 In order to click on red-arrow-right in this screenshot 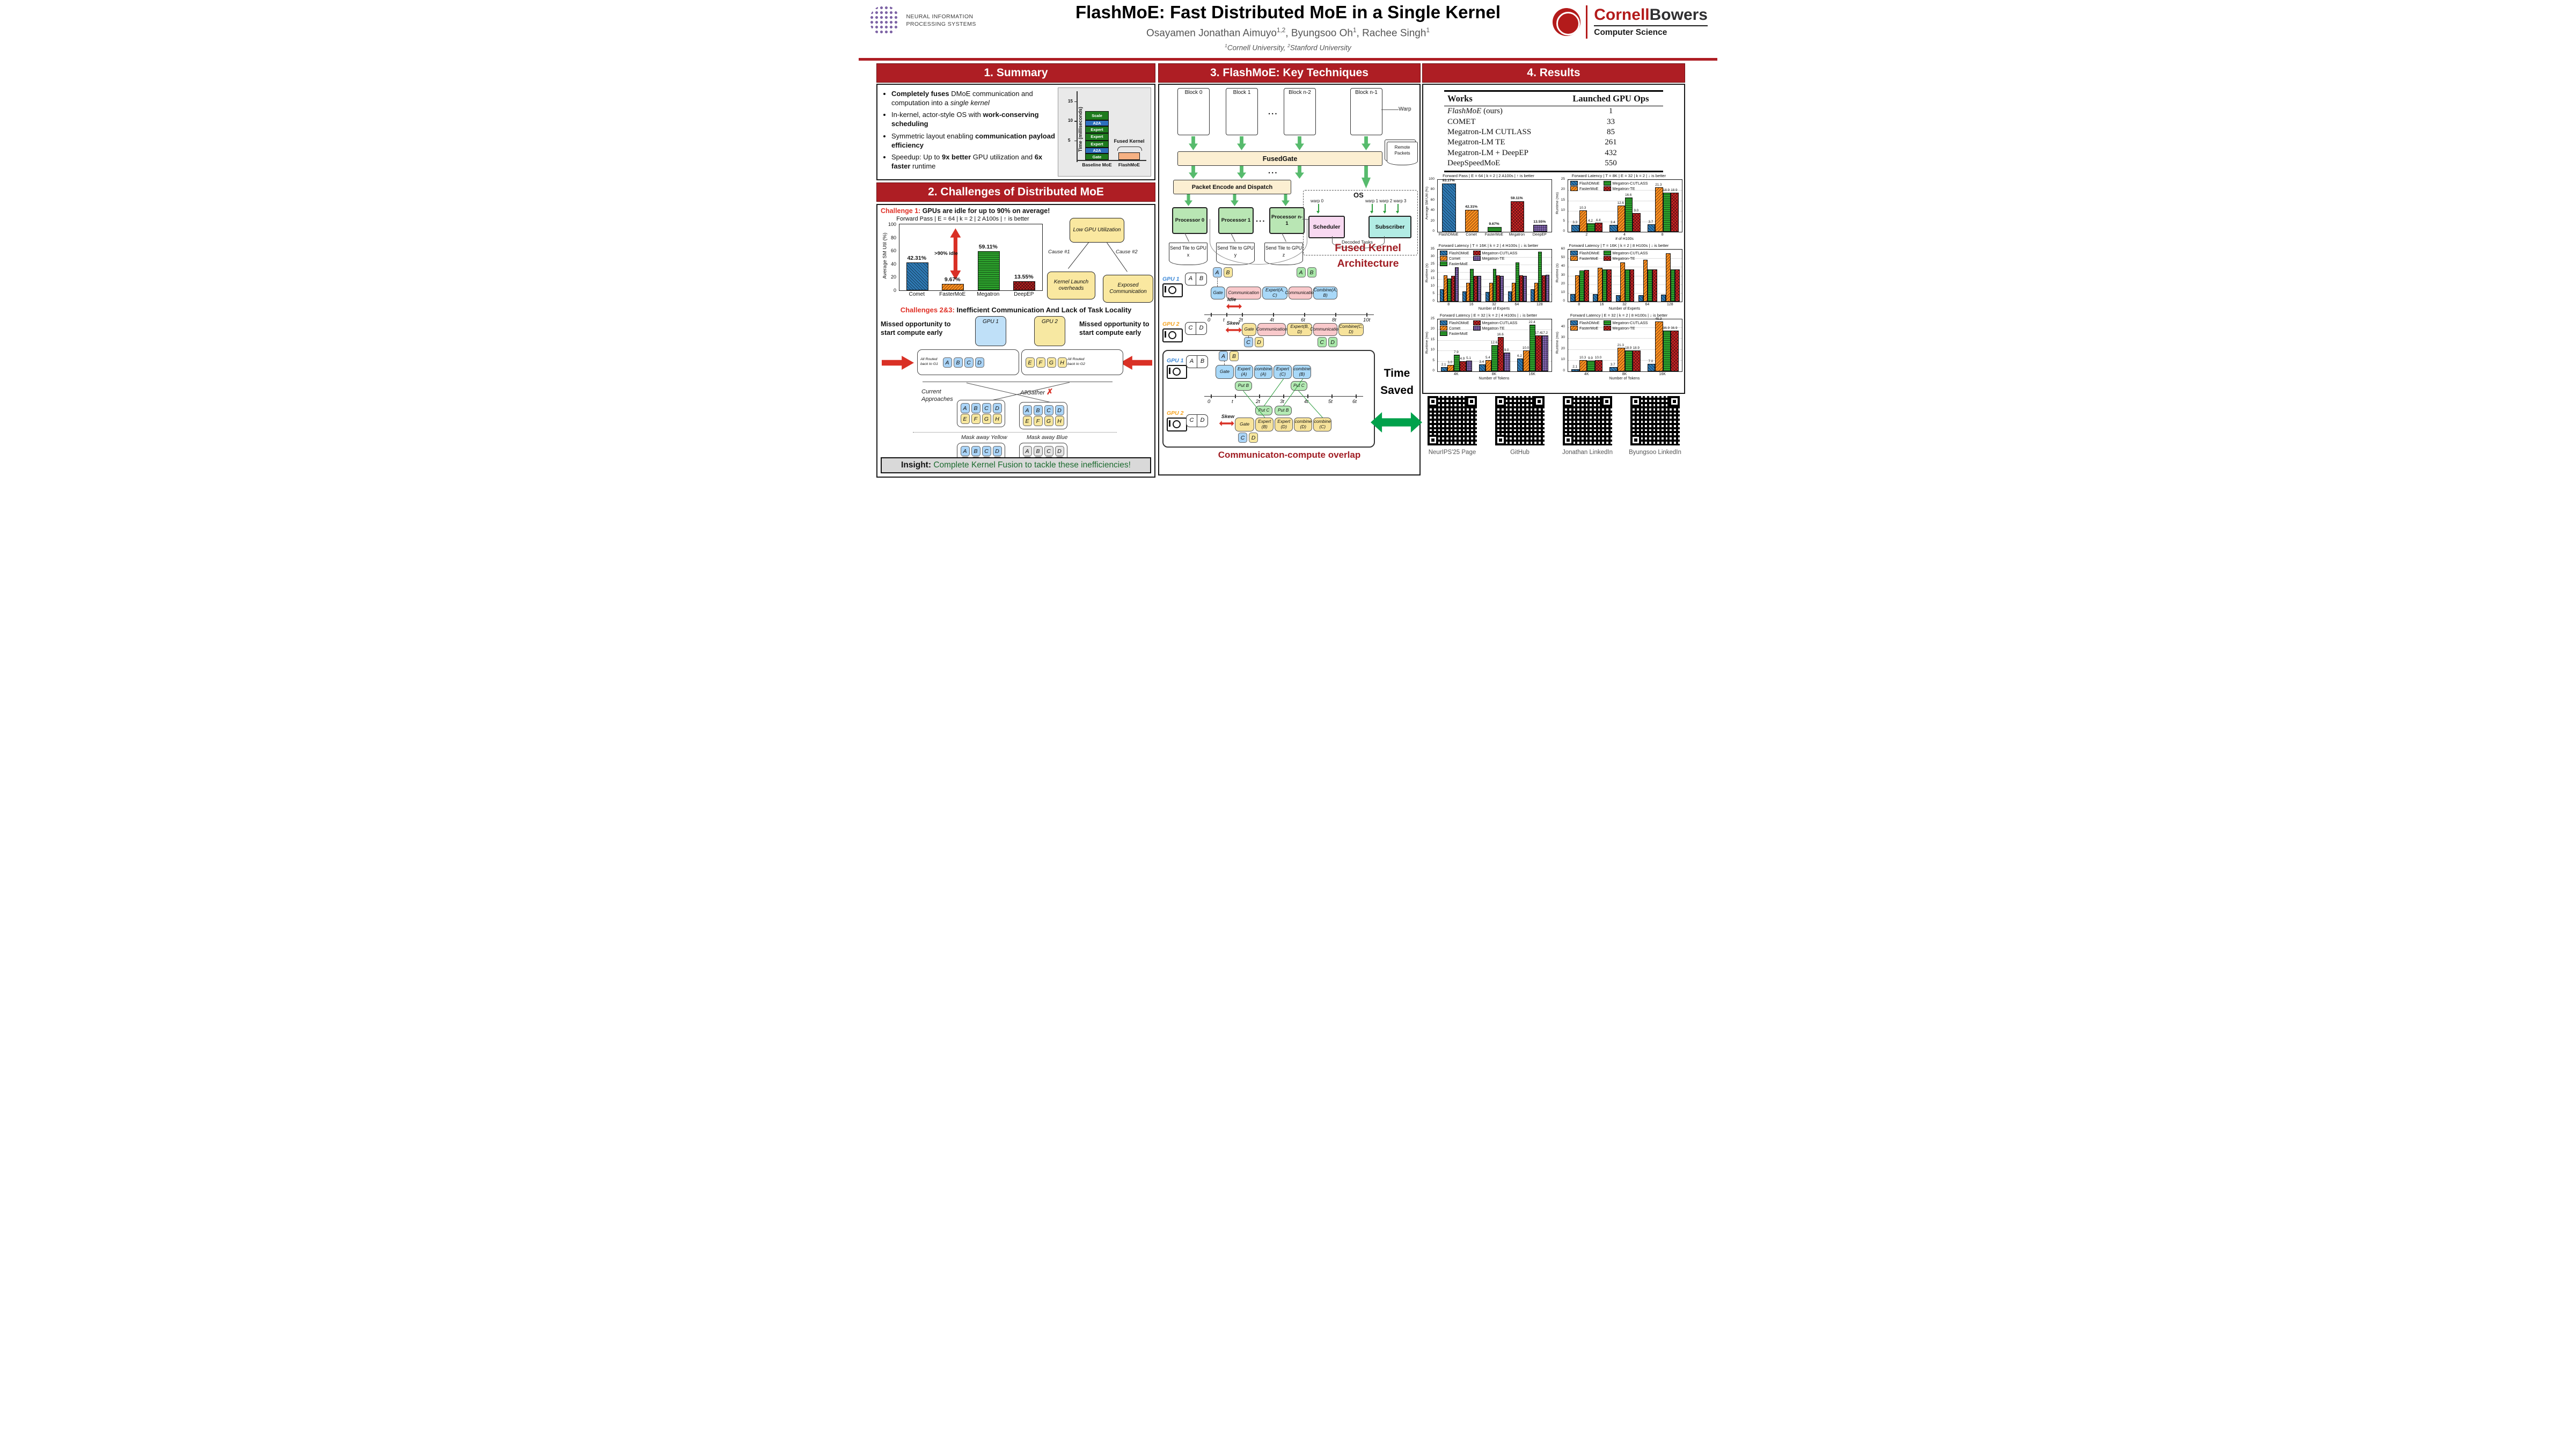, I will do `click(1136, 363)`.